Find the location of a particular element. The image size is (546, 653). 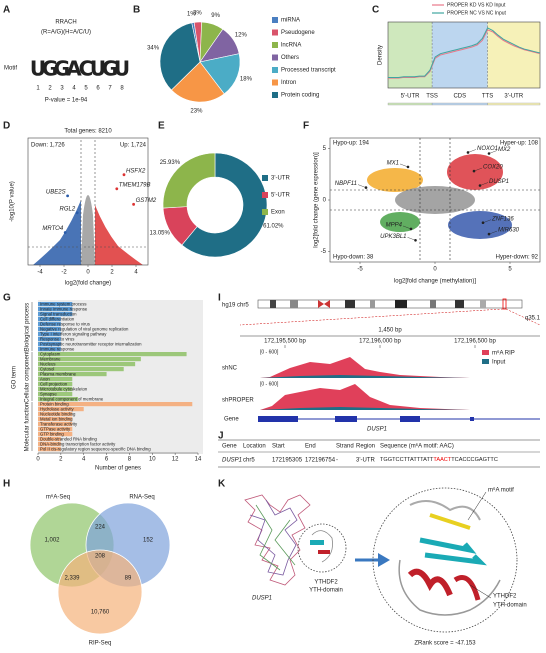

go-term: Type I interferon signaling pathway is located at coordinates (73, 333).